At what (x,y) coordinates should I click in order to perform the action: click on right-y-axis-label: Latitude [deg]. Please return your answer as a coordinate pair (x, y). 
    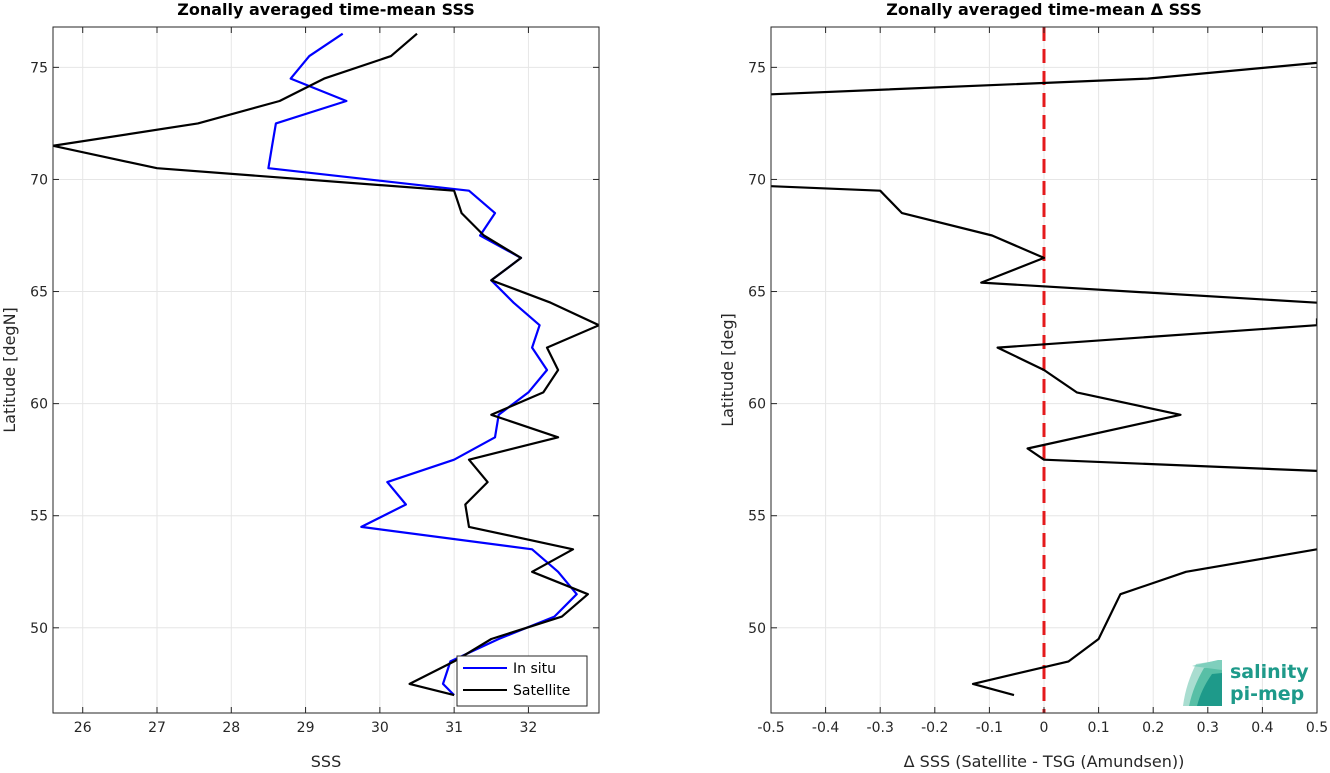
    Looking at the image, I should click on (727, 370).